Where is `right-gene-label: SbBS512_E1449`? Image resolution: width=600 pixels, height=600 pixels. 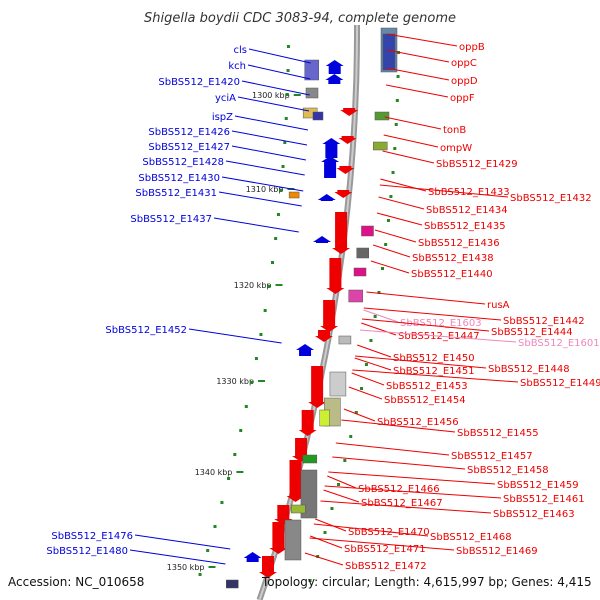
right-gene-label: SbBS512_E1449 is located at coordinates (560, 383).